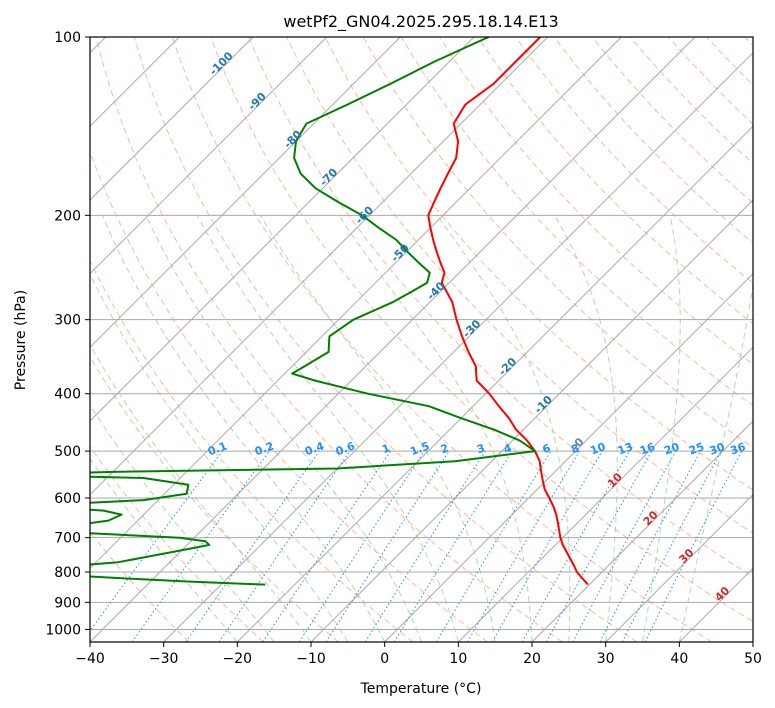 The width and height of the screenshot is (775, 708). What do you see at coordinates (481, 449) in the screenshot?
I see `mixing-ratio-label: 3` at bounding box center [481, 449].